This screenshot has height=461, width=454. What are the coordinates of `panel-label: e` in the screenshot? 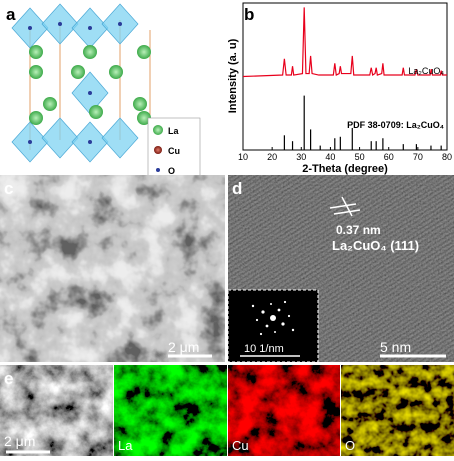 It's located at (8, 378).